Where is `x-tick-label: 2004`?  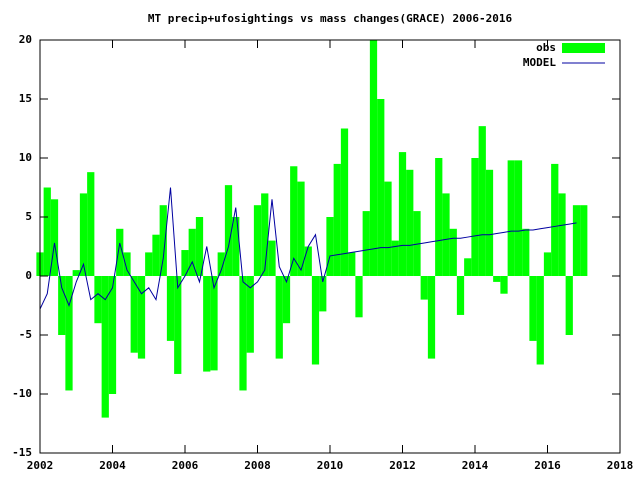
x-tick-label: 2004 is located at coordinates (112, 465).